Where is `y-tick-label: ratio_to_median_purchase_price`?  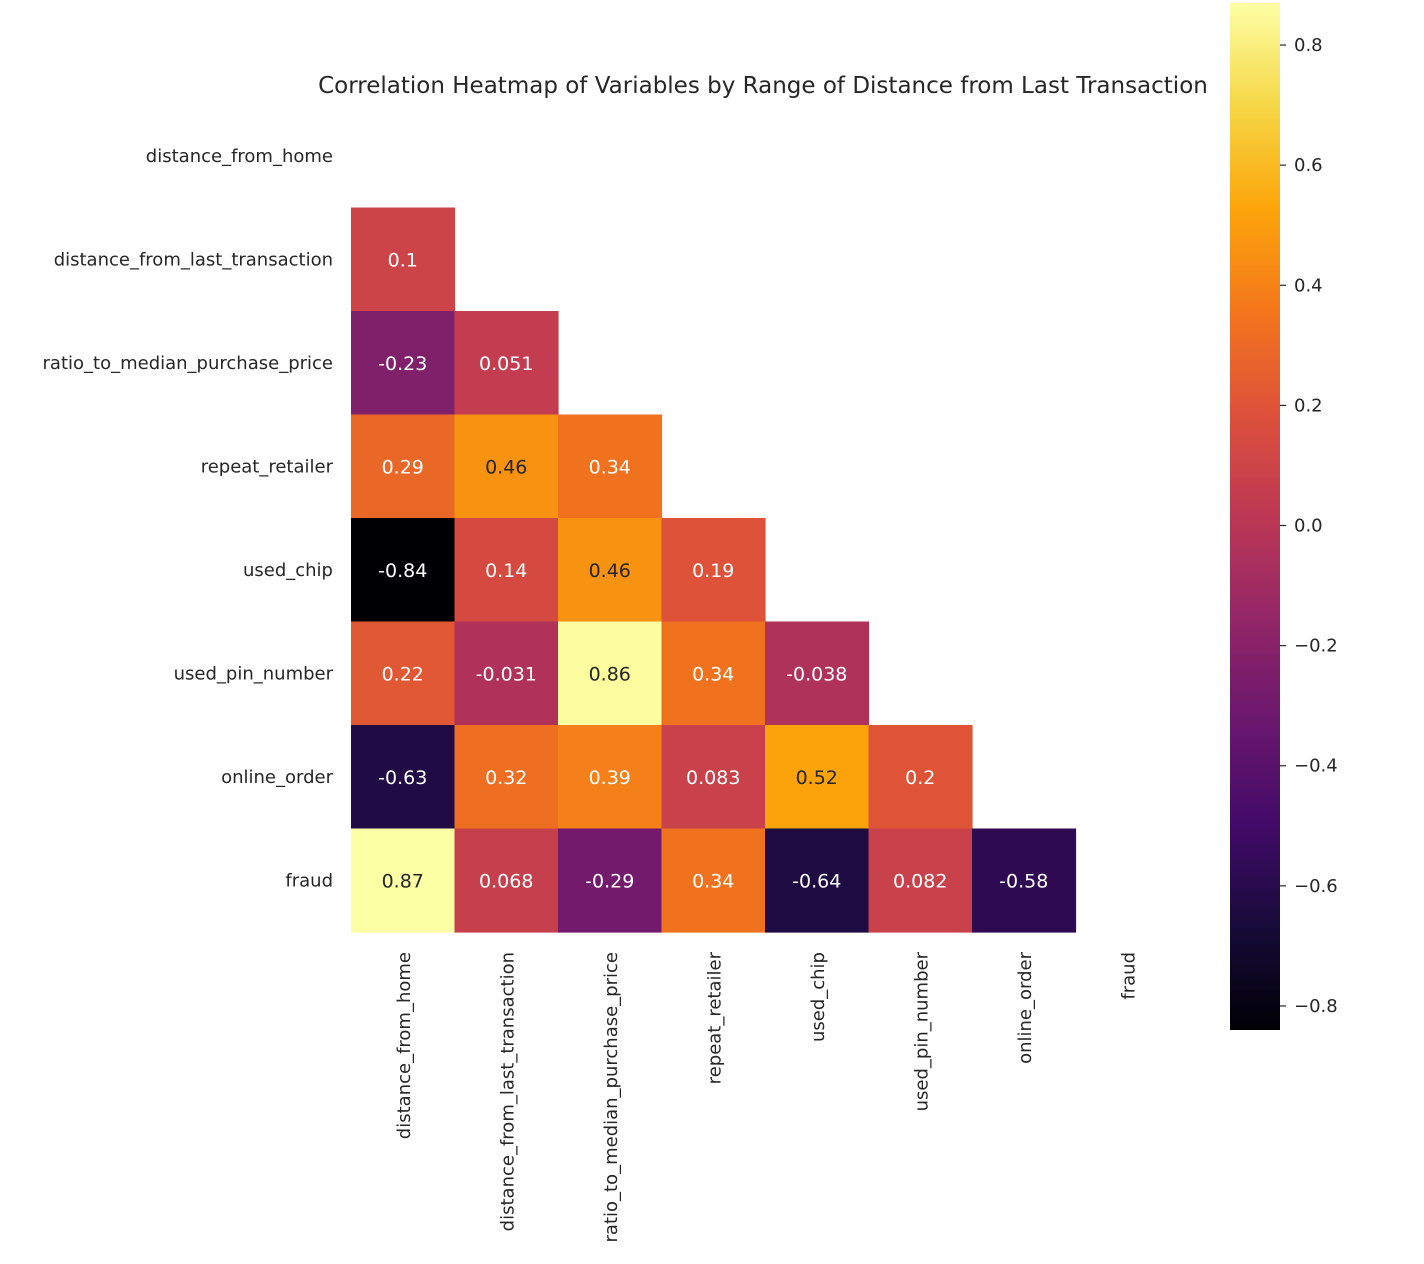 y-tick-label: ratio_to_median_purchase_price is located at coordinates (188, 363).